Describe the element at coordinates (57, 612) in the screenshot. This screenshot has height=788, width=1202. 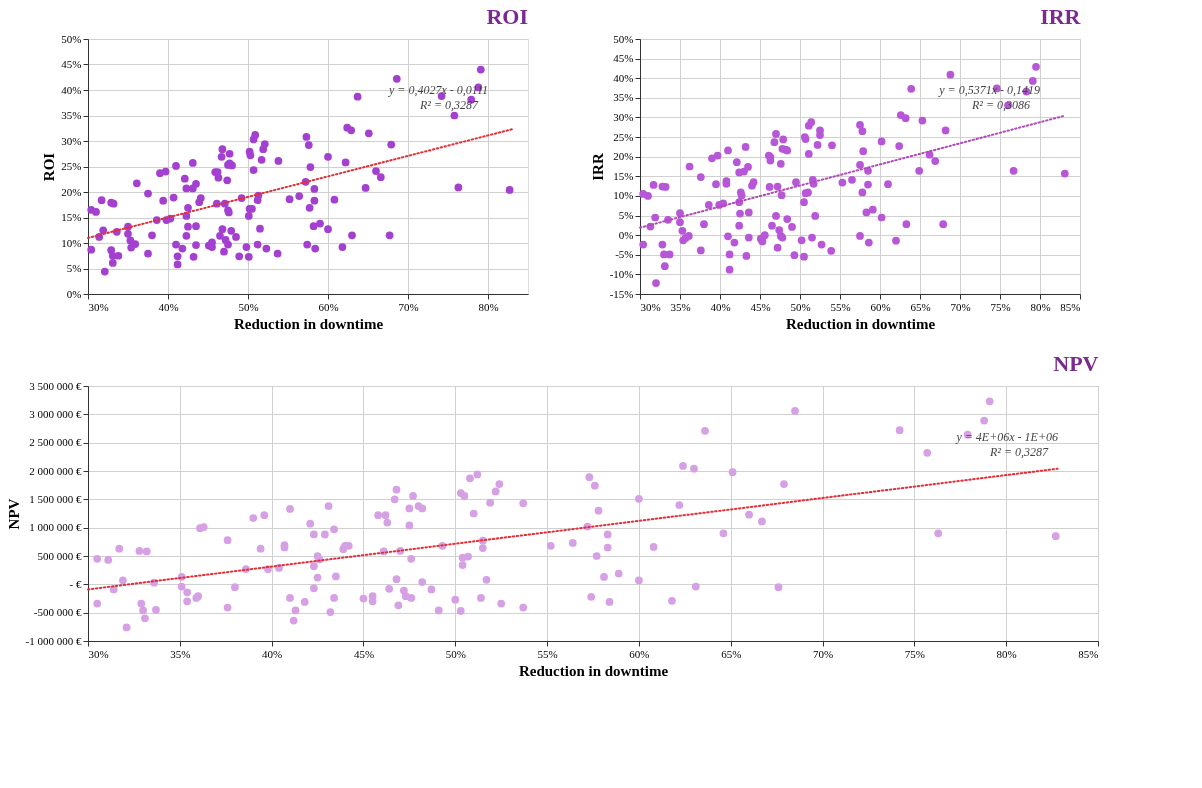
I see `y-tick-label: -500 000 €` at that location.